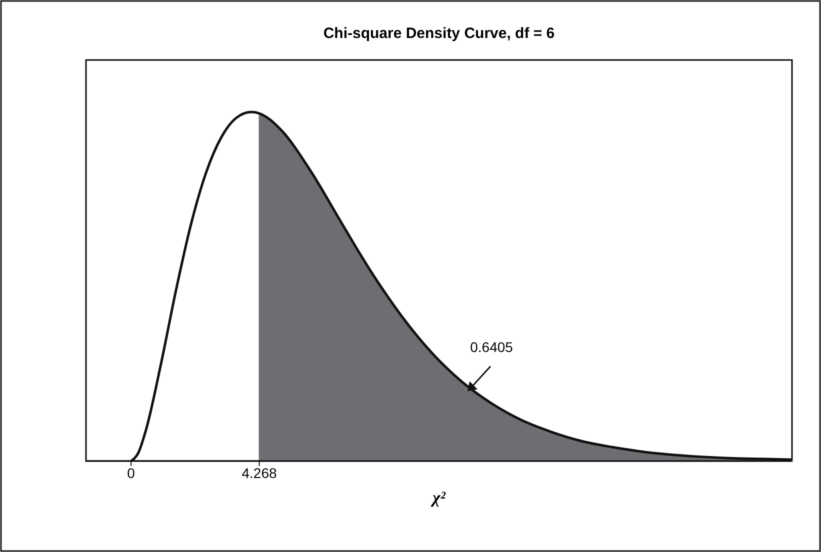  Describe the element at coordinates (438, 497) in the screenshot. I see `x-axis-title: χ²` at that location.